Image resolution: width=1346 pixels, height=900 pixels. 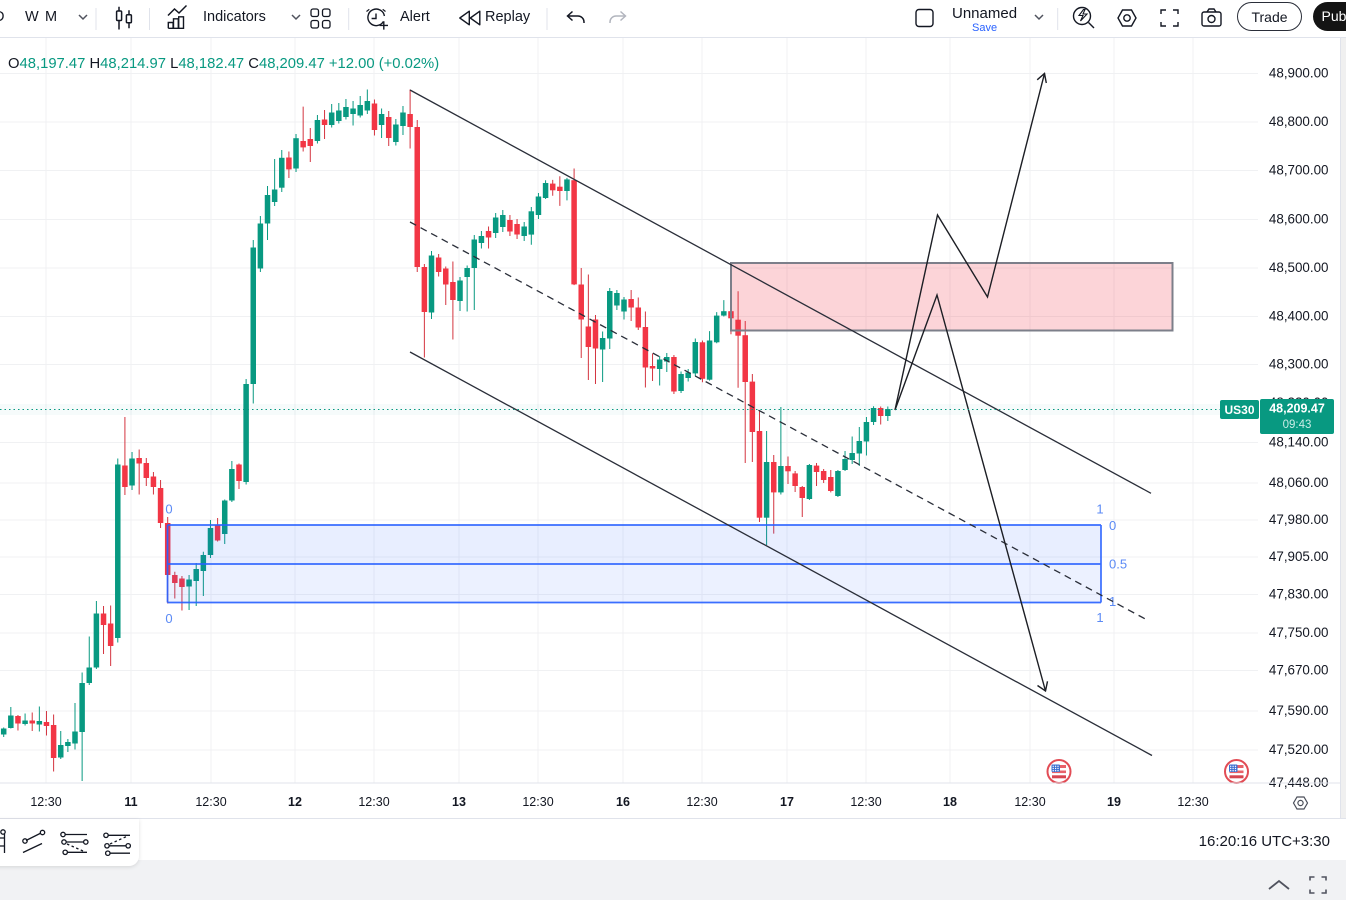 What do you see at coordinates (1299, 170) in the screenshot?
I see `svg-text: 48,700.00` at bounding box center [1299, 170].